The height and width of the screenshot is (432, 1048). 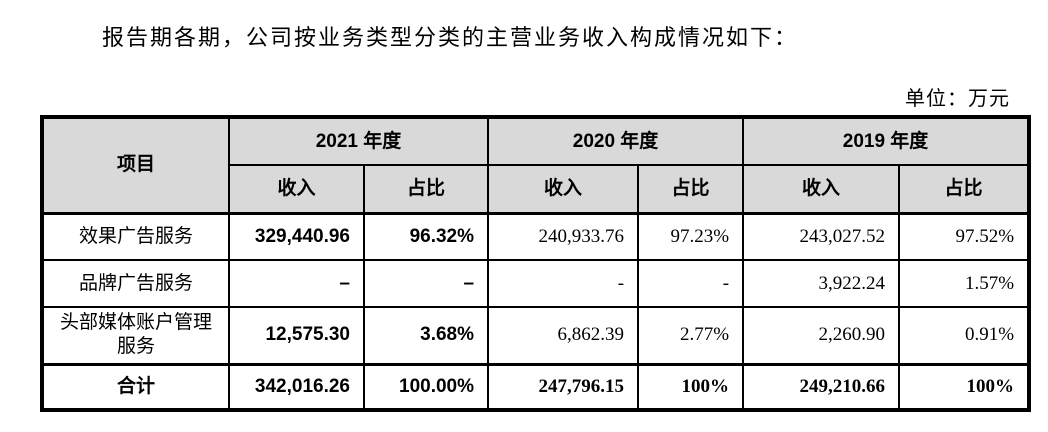 What do you see at coordinates (691, 236) in the screenshot?
I see `cell-2020-share: 97.23%` at bounding box center [691, 236].